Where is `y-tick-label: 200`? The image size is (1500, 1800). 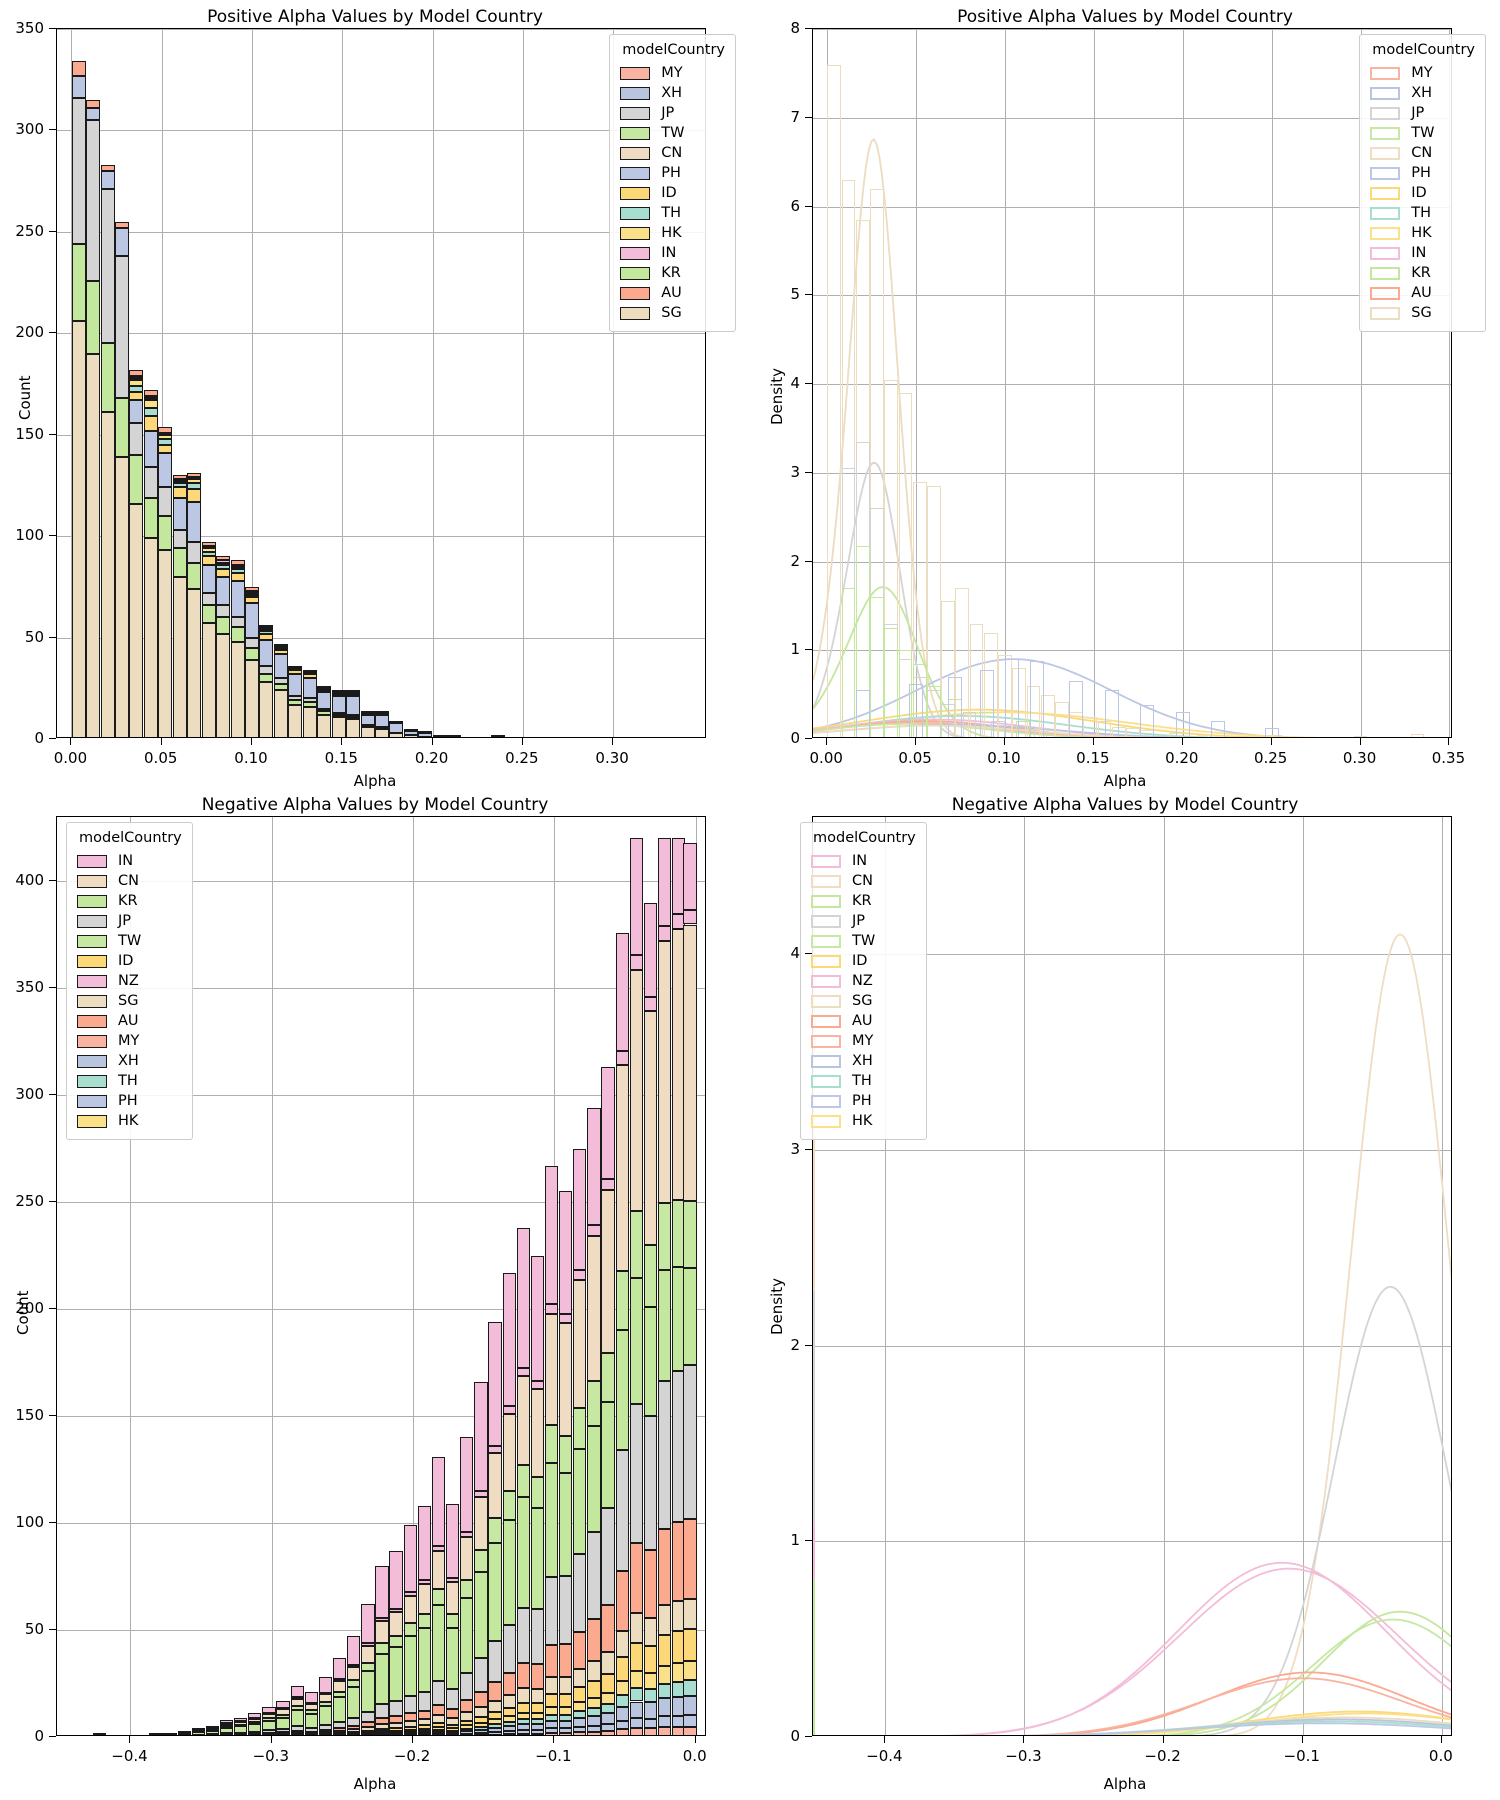
y-tick-label: 200 is located at coordinates (29, 332).